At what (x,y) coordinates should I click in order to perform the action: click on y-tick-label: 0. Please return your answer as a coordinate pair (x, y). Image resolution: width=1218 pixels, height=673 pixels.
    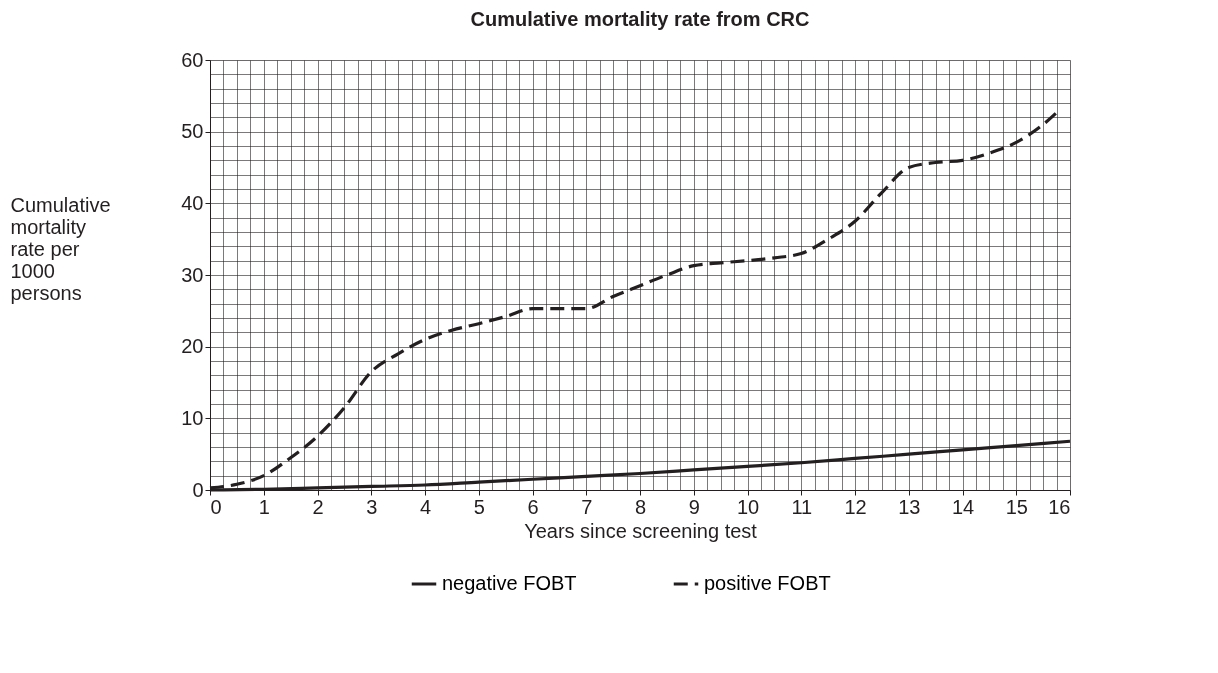
    Looking at the image, I should click on (198, 489).